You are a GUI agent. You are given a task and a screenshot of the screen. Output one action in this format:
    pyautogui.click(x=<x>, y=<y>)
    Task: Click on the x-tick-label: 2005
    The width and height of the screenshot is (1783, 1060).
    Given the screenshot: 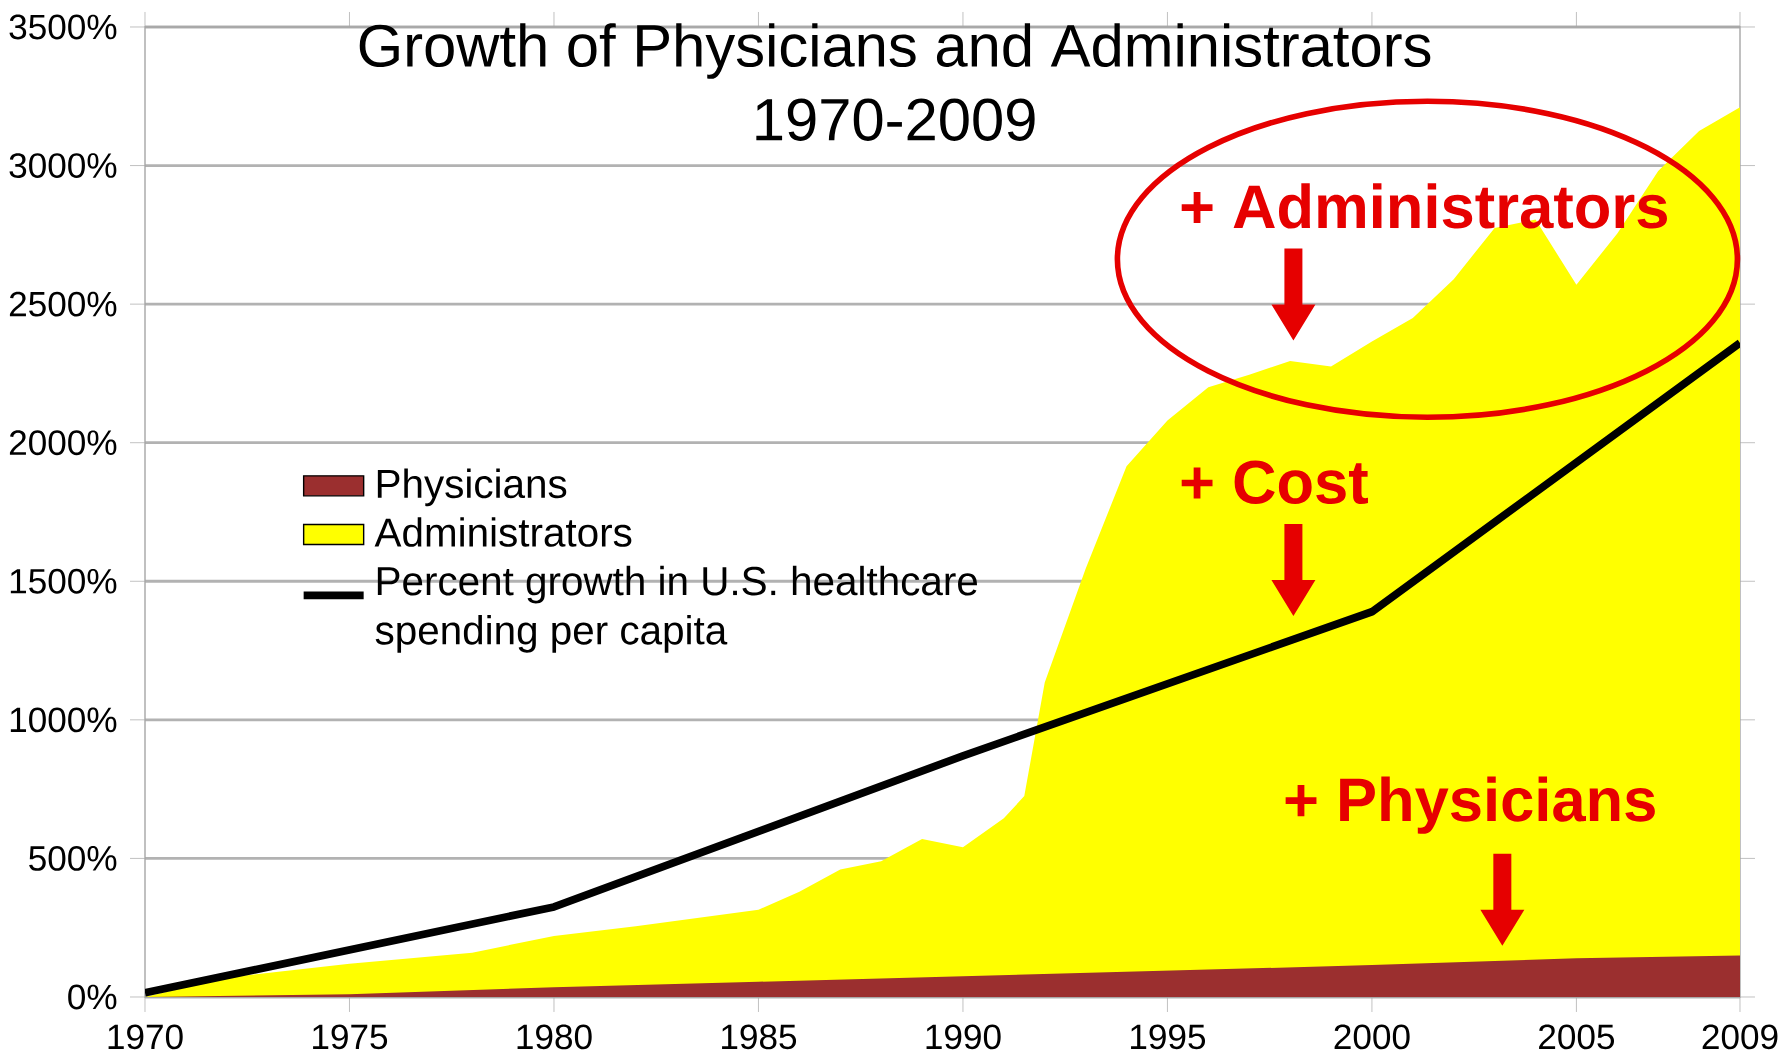 What is the action you would take?
    pyautogui.click(x=1577, y=1037)
    